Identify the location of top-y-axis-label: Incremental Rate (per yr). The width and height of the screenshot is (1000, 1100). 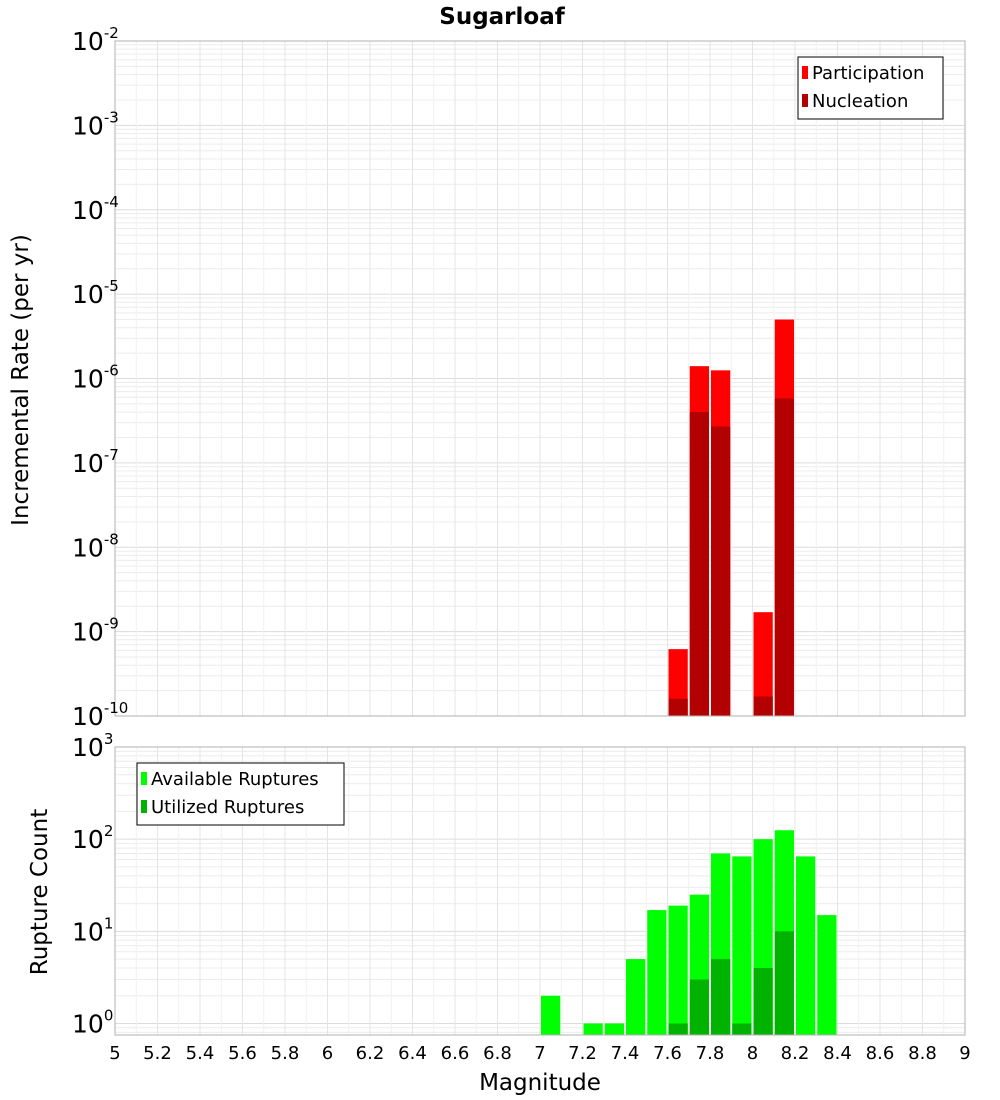
(21, 380).